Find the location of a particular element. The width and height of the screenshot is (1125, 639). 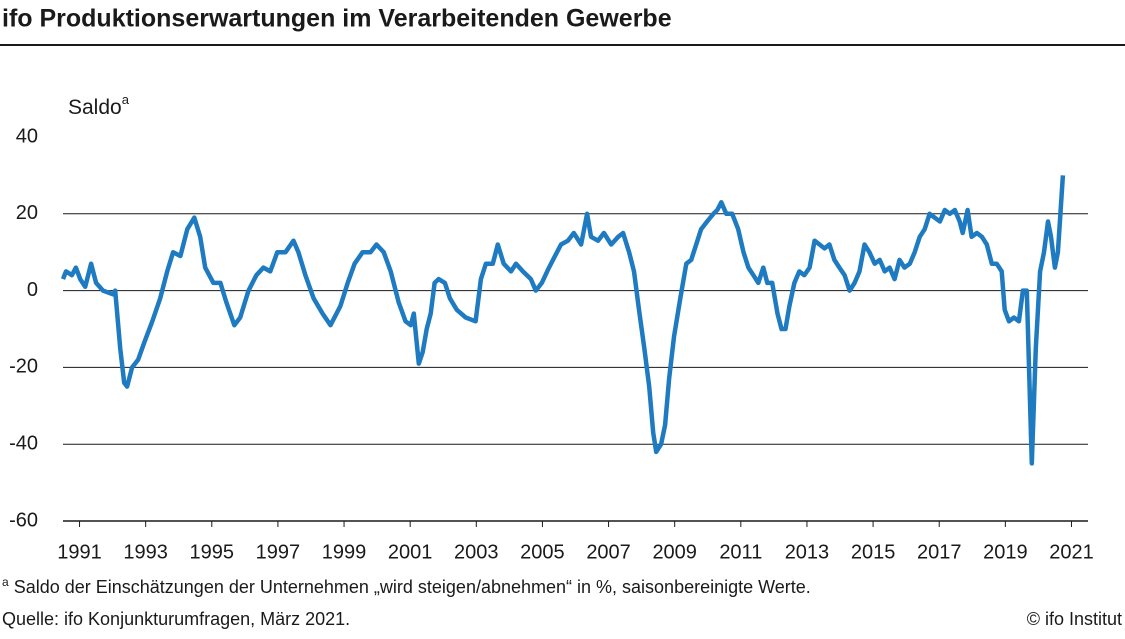

x-tick-label: 2017 is located at coordinates (939, 552).